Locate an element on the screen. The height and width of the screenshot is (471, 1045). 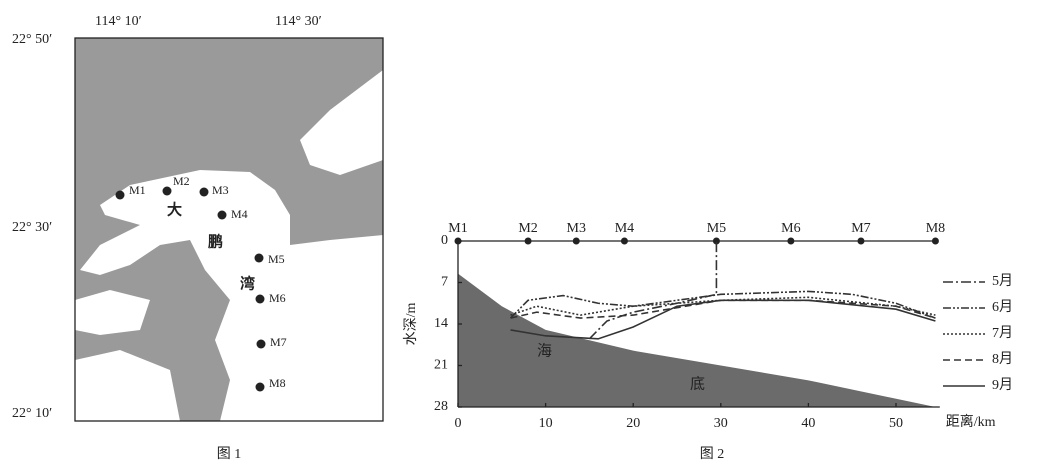
y-axis-label: 水深/m is located at coordinates (411, 324).